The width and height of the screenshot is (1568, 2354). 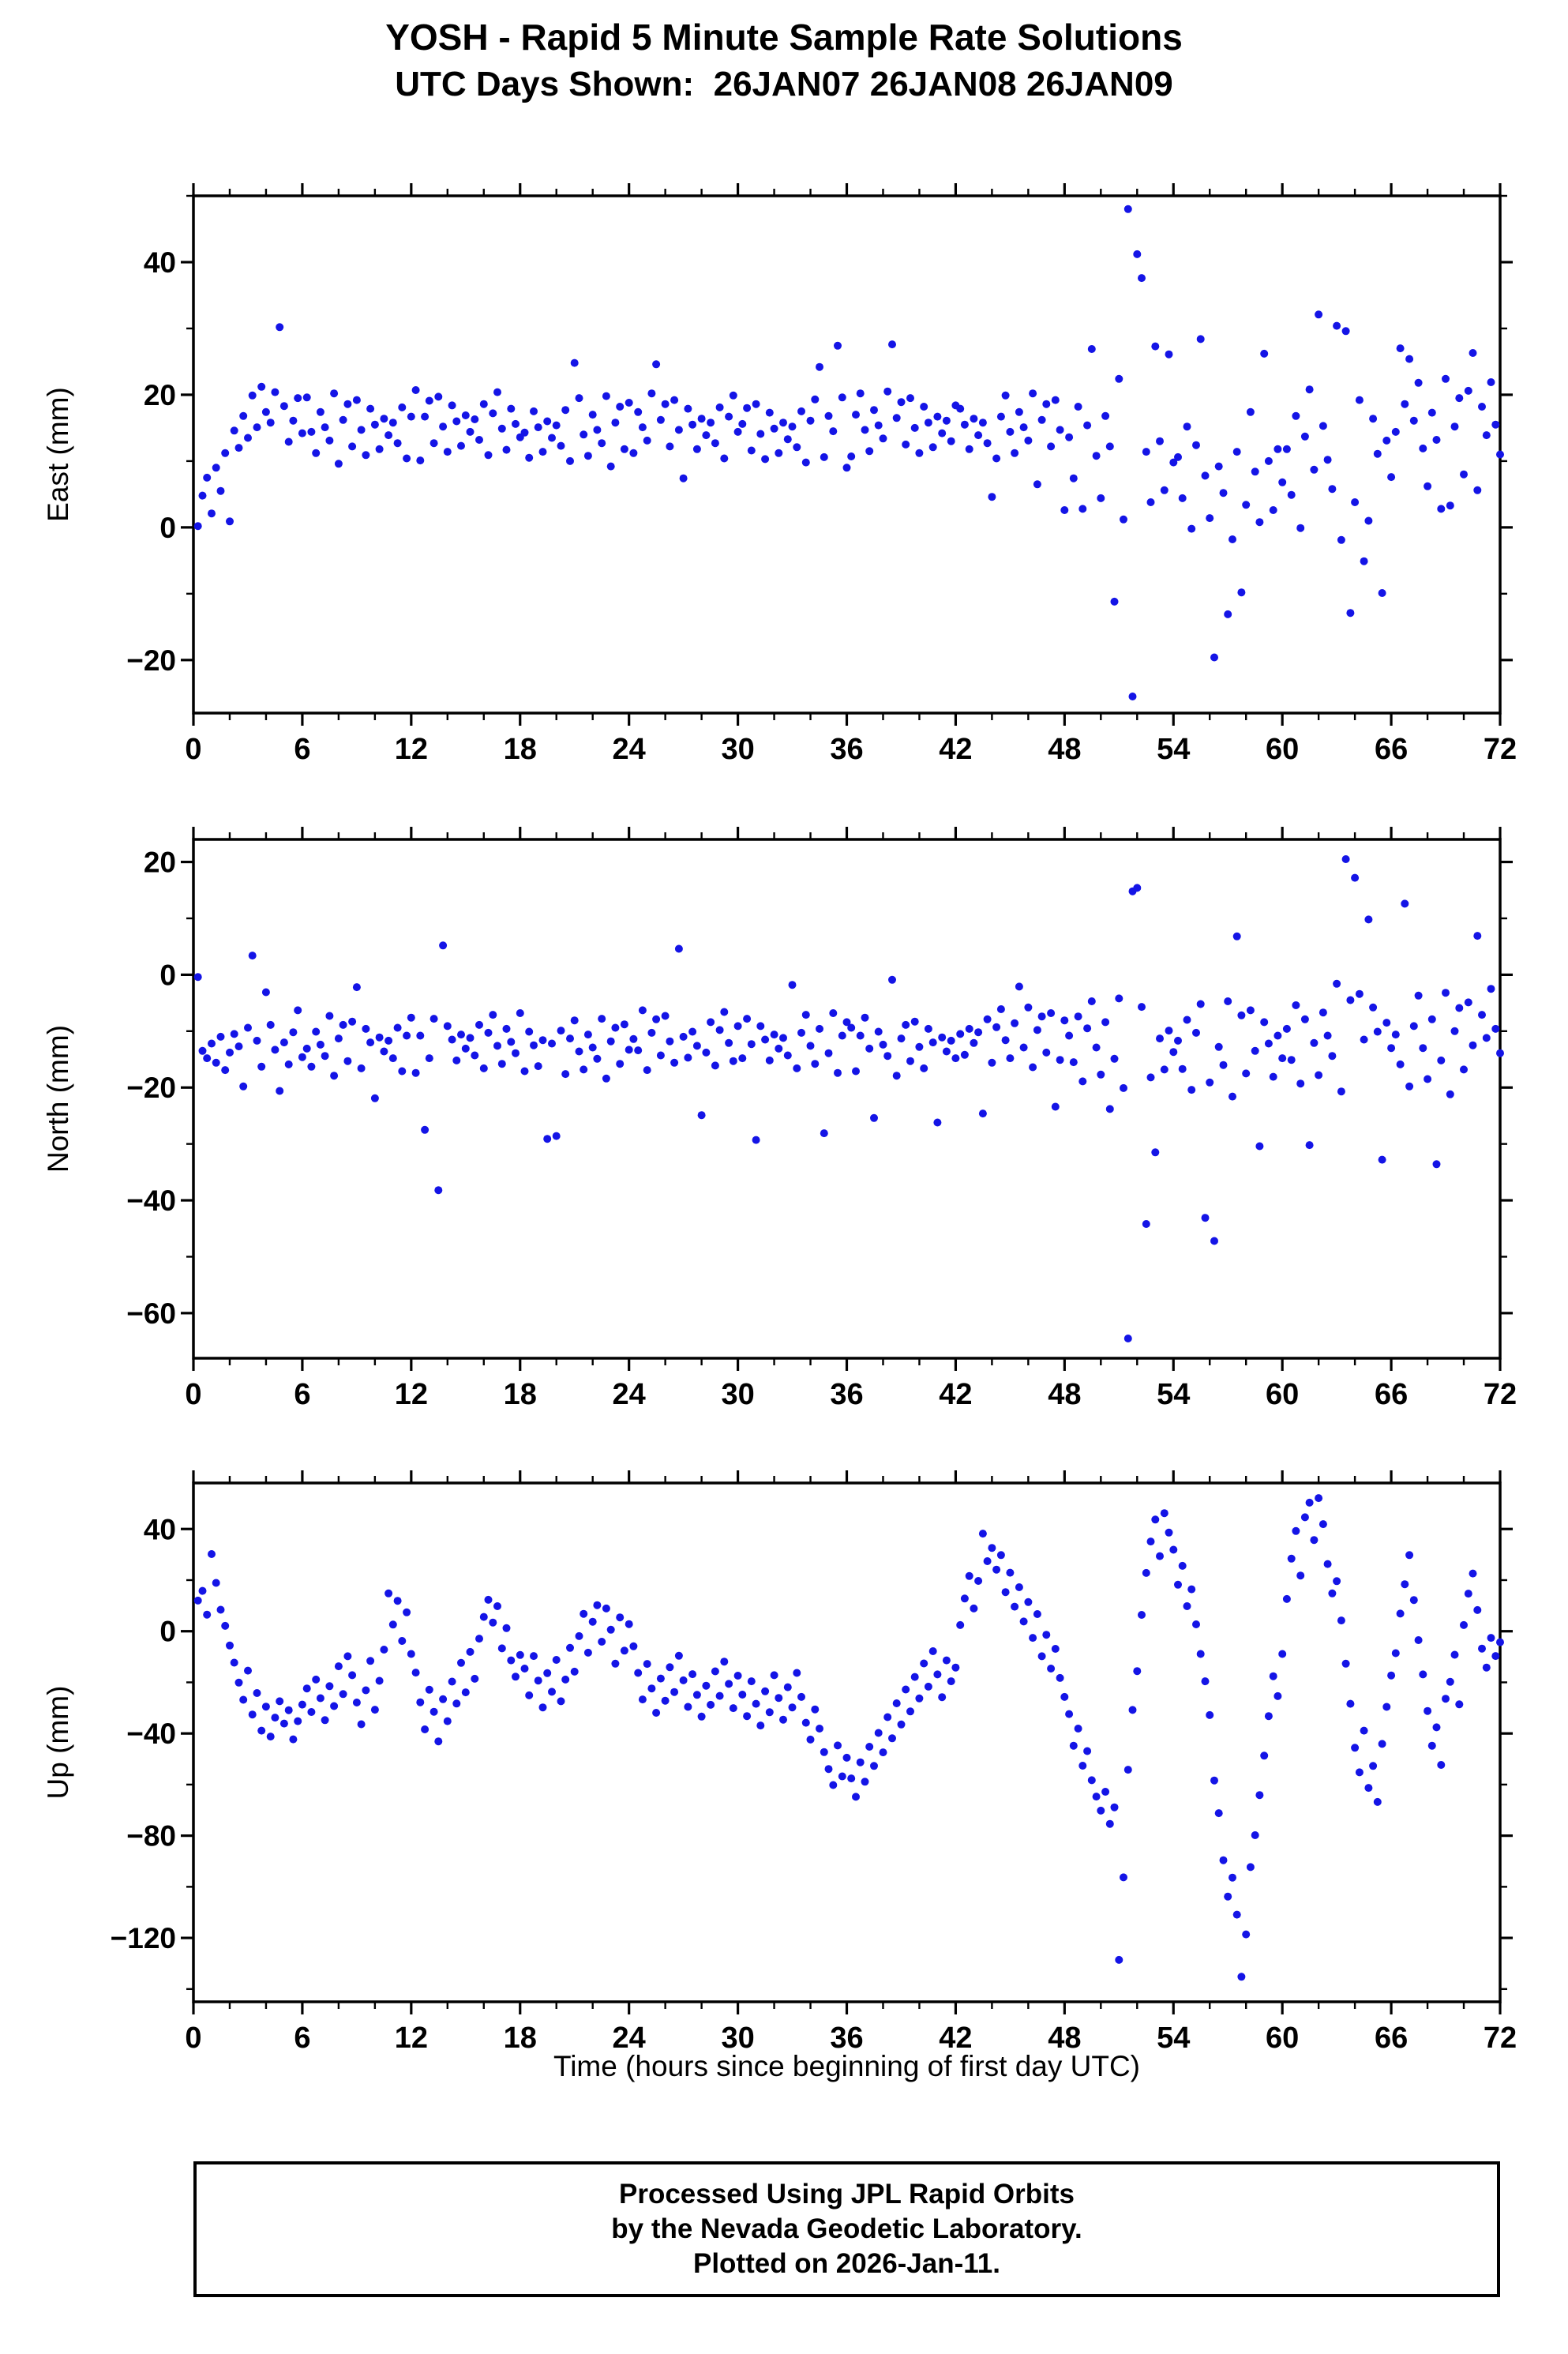 I want to click on x-tick-label: 48, so click(x=1064, y=1394).